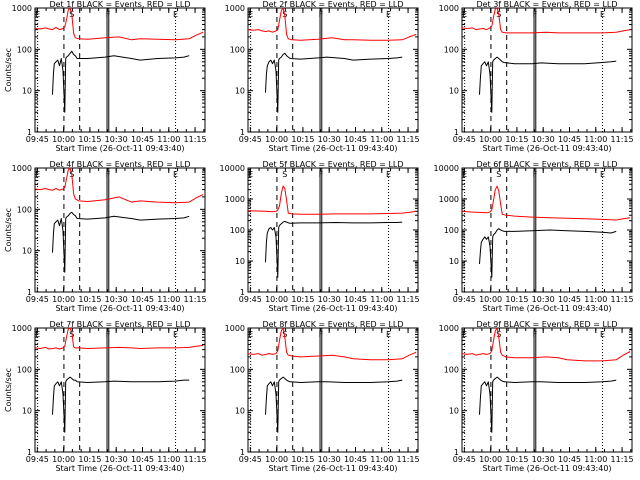  What do you see at coordinates (232, 168) in the screenshot?
I see `y-tick-label: 10000` at bounding box center [232, 168].